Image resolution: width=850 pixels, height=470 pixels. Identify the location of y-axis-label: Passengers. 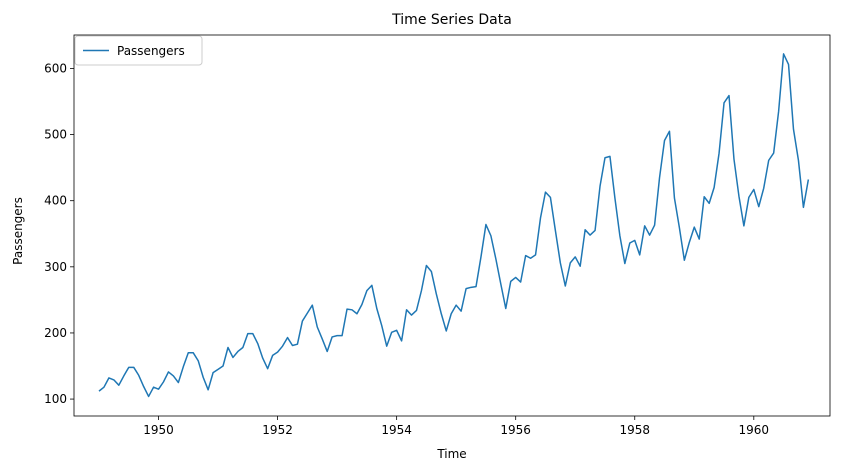
(18, 231).